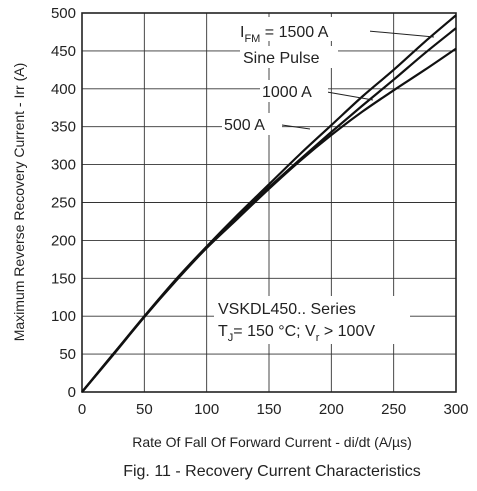 The image size is (477, 491). Describe the element at coordinates (244, 125) in the screenshot. I see `annotation-500a: 500 A` at that location.